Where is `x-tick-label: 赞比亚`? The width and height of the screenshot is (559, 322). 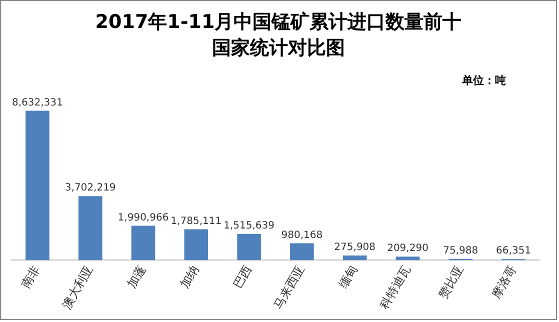 x-tick-label: 赞比亚 is located at coordinates (451, 282).